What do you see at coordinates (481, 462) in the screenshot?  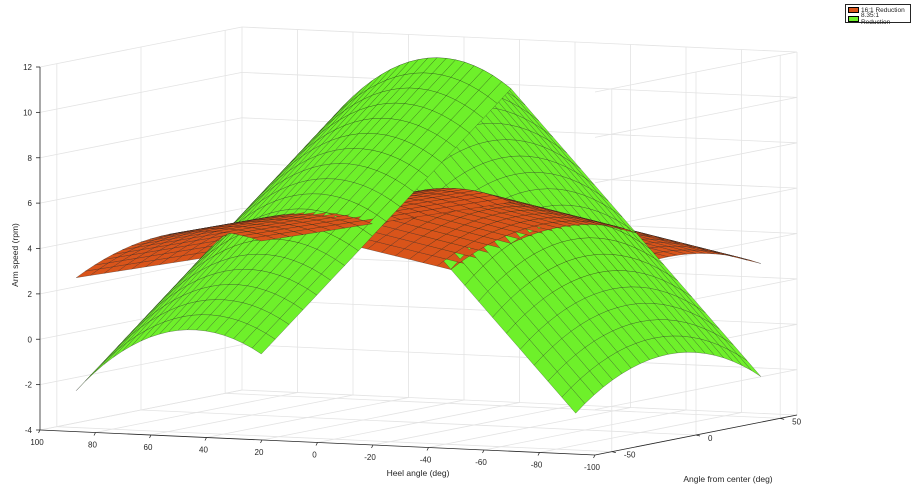 I see `x-tick-label: -60` at bounding box center [481, 462].